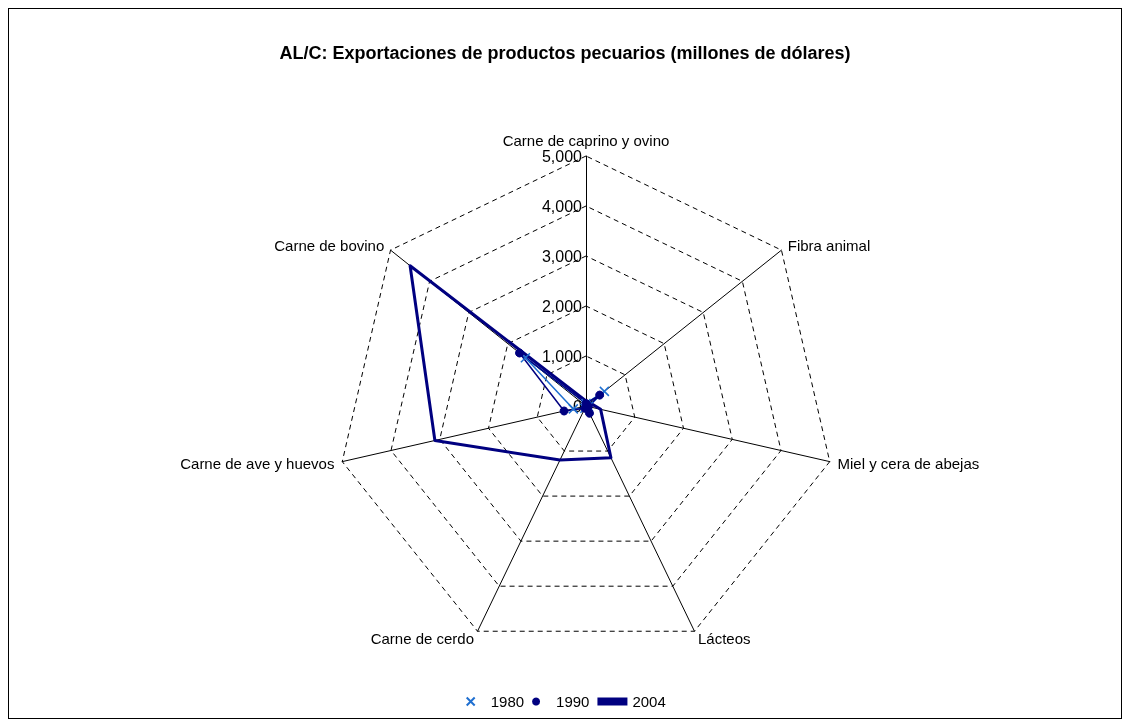  What do you see at coordinates (562, 356) in the screenshot?
I see `y-tick-label: 1,000` at bounding box center [562, 356].